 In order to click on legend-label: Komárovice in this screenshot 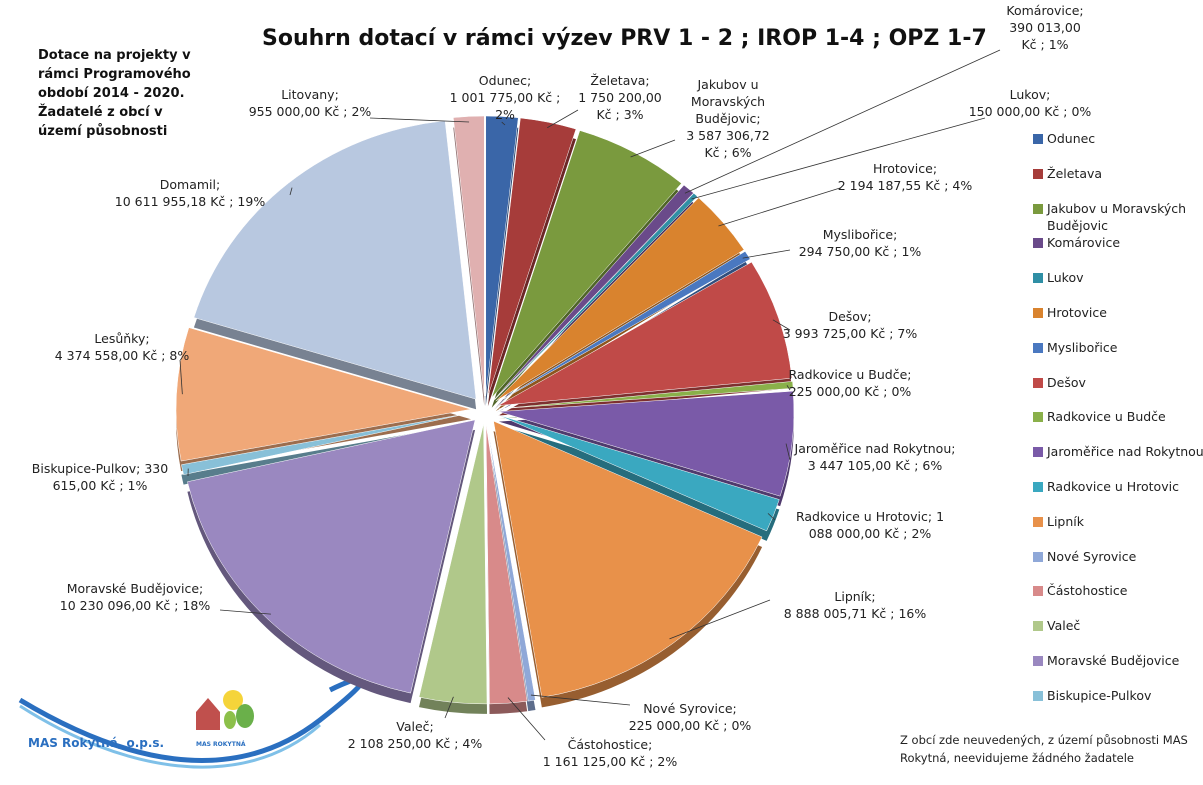, I will do `click(1084, 243)`.